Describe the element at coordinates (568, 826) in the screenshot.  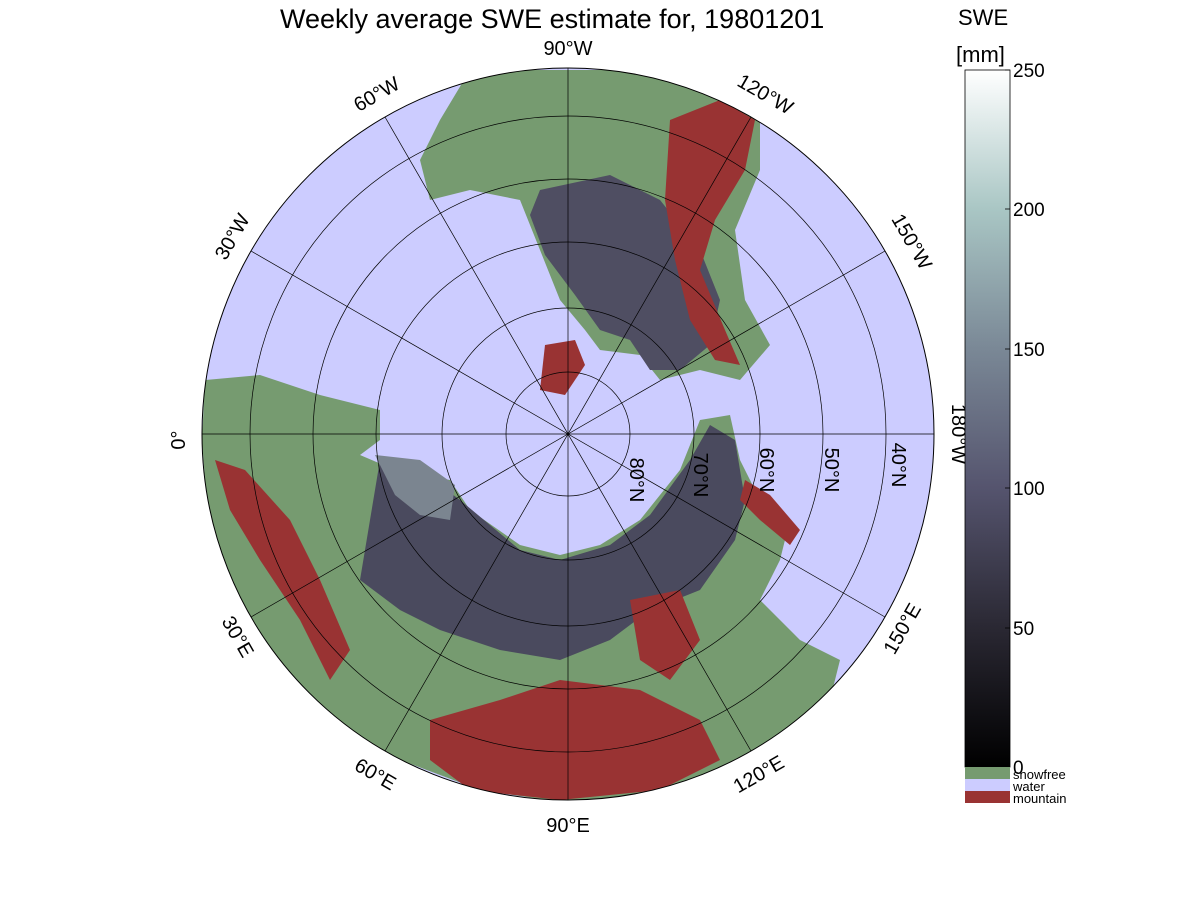
I see `lon-label-90e: 90°E` at that location.